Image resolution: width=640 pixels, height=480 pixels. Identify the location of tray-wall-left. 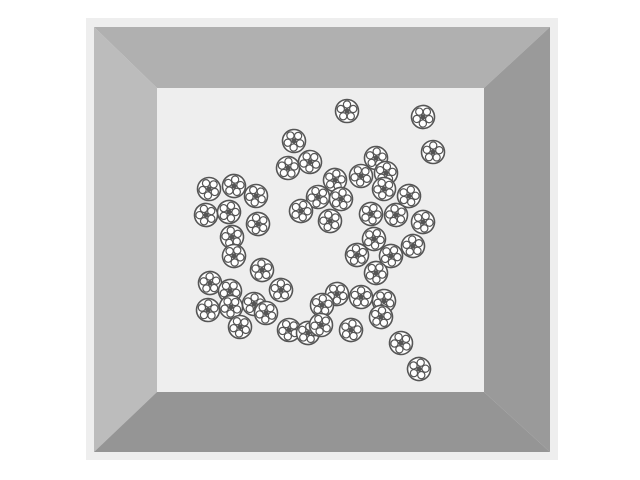
(125, 239).